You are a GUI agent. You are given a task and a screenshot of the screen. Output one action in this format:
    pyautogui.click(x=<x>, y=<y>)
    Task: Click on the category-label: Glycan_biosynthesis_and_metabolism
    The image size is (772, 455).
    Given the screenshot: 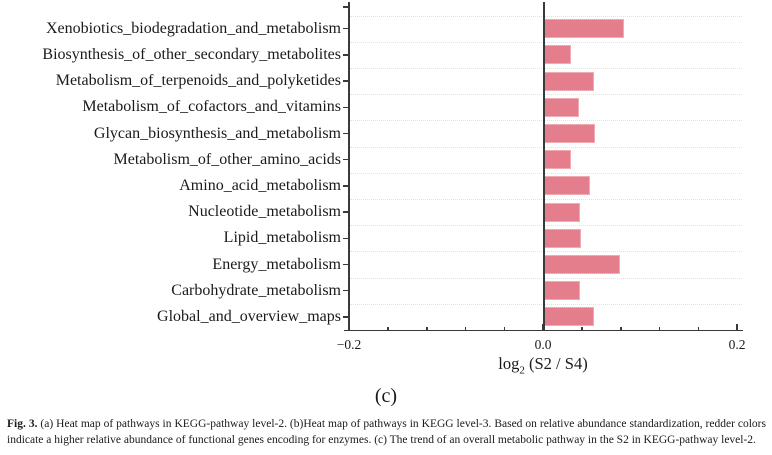 What is the action you would take?
    pyautogui.click(x=217, y=133)
    